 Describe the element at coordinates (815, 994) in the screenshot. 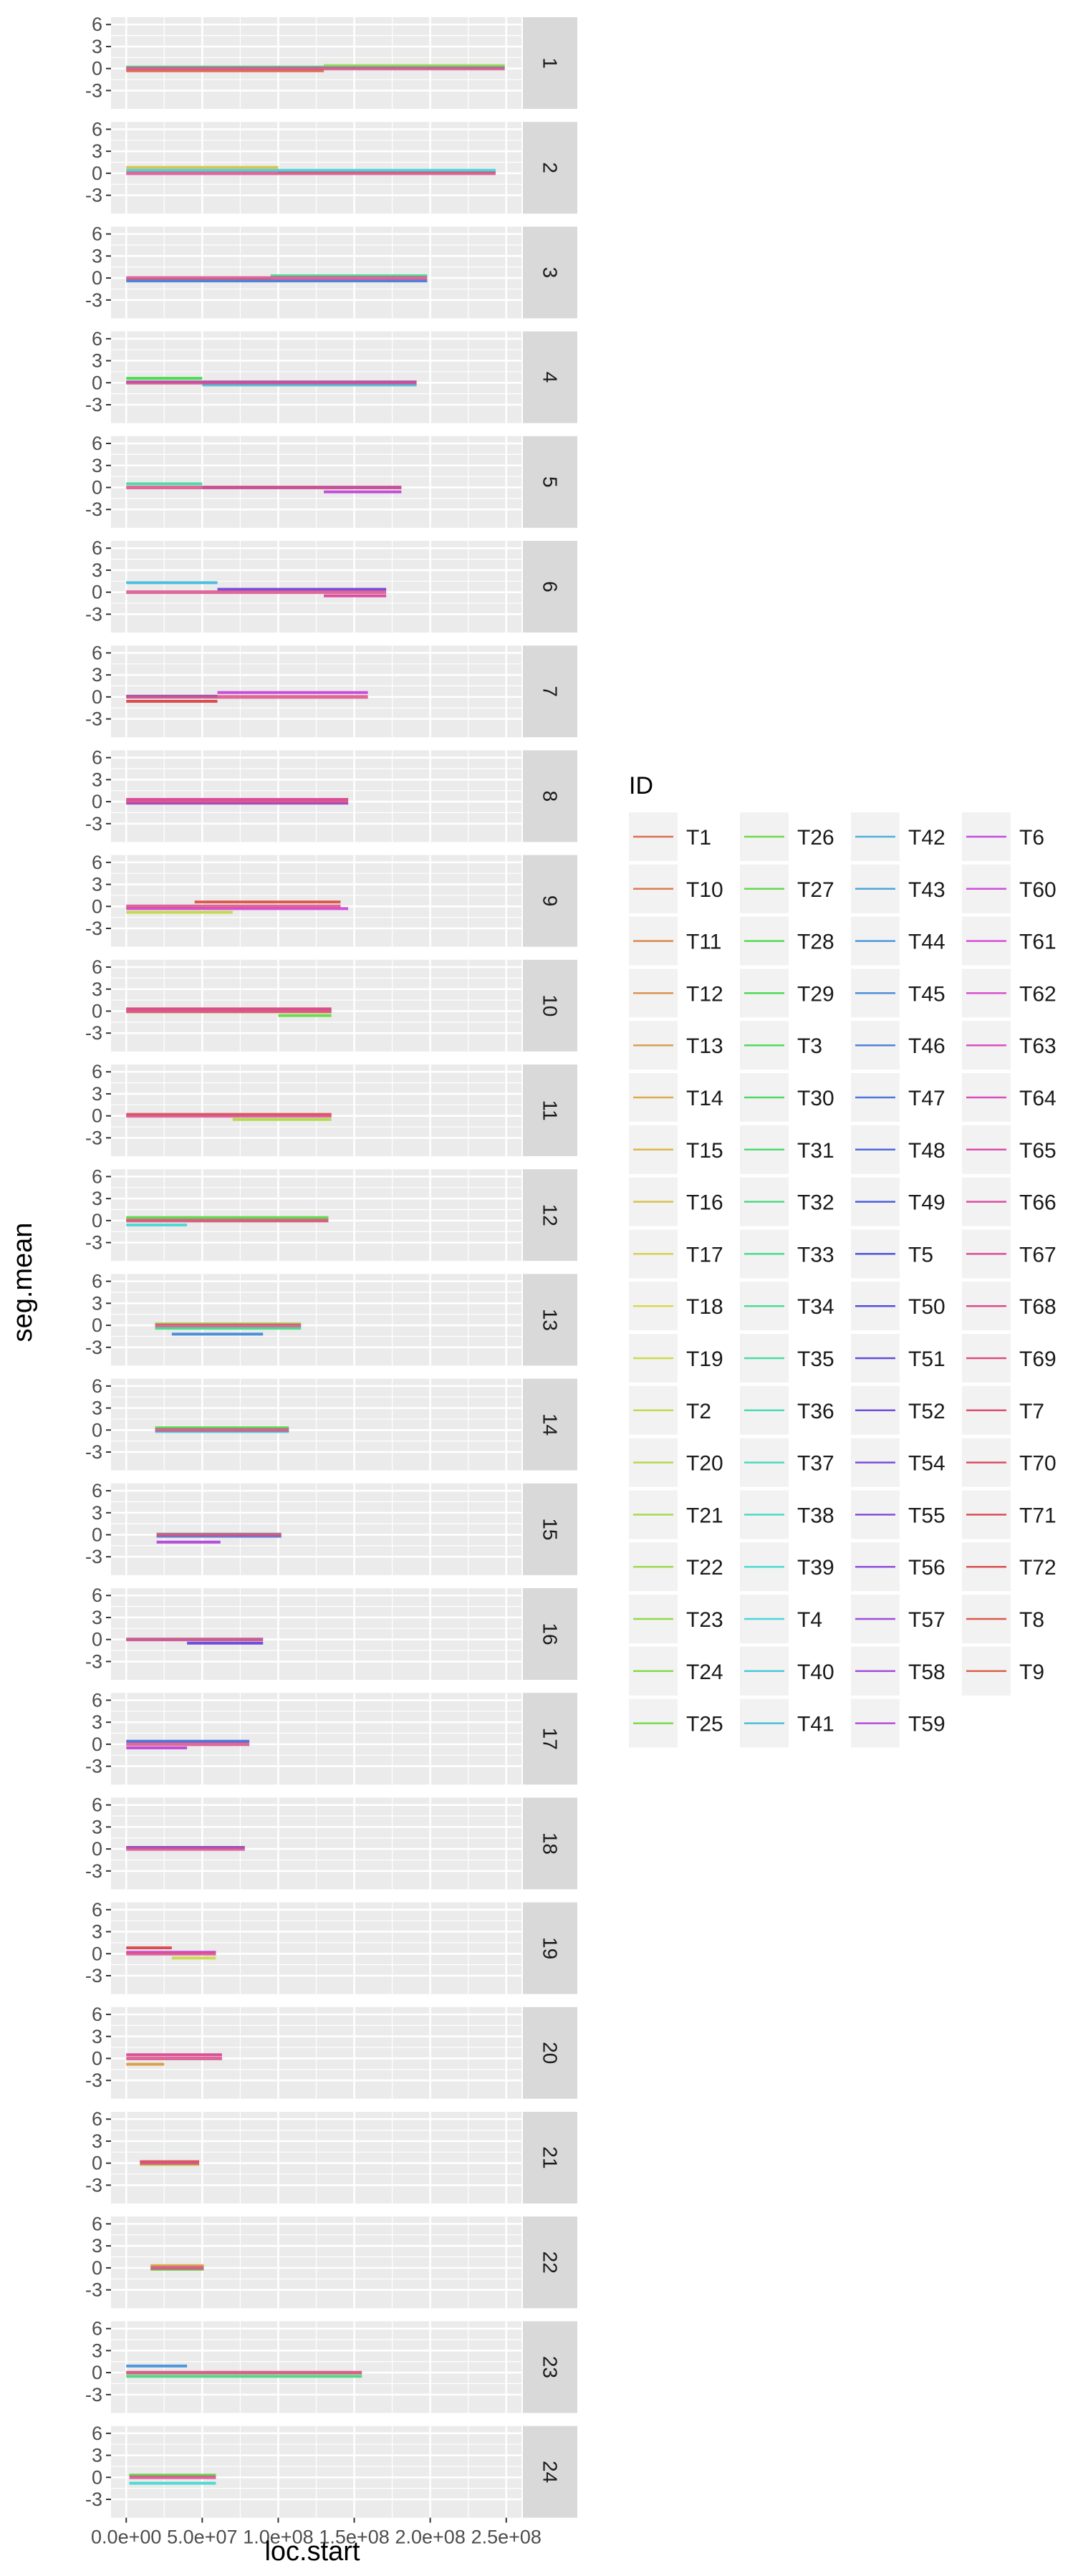

I see `legend-label: T29` at that location.